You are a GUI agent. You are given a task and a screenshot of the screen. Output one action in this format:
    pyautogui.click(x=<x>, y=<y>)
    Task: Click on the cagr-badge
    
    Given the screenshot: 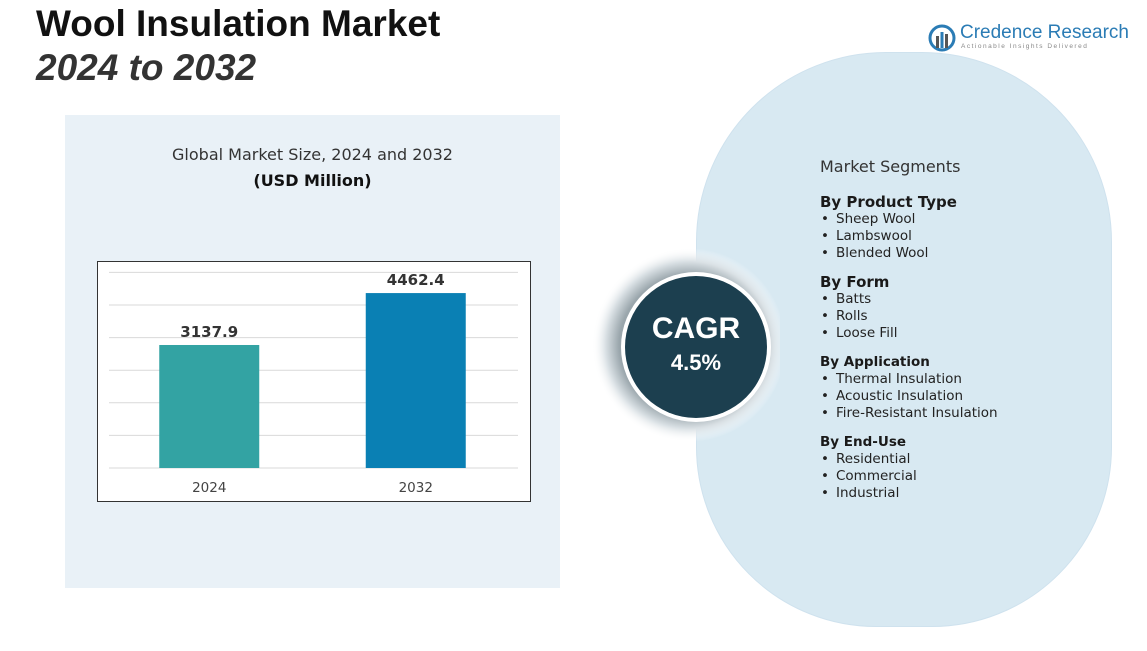 What is the action you would take?
    pyautogui.click(x=686, y=345)
    